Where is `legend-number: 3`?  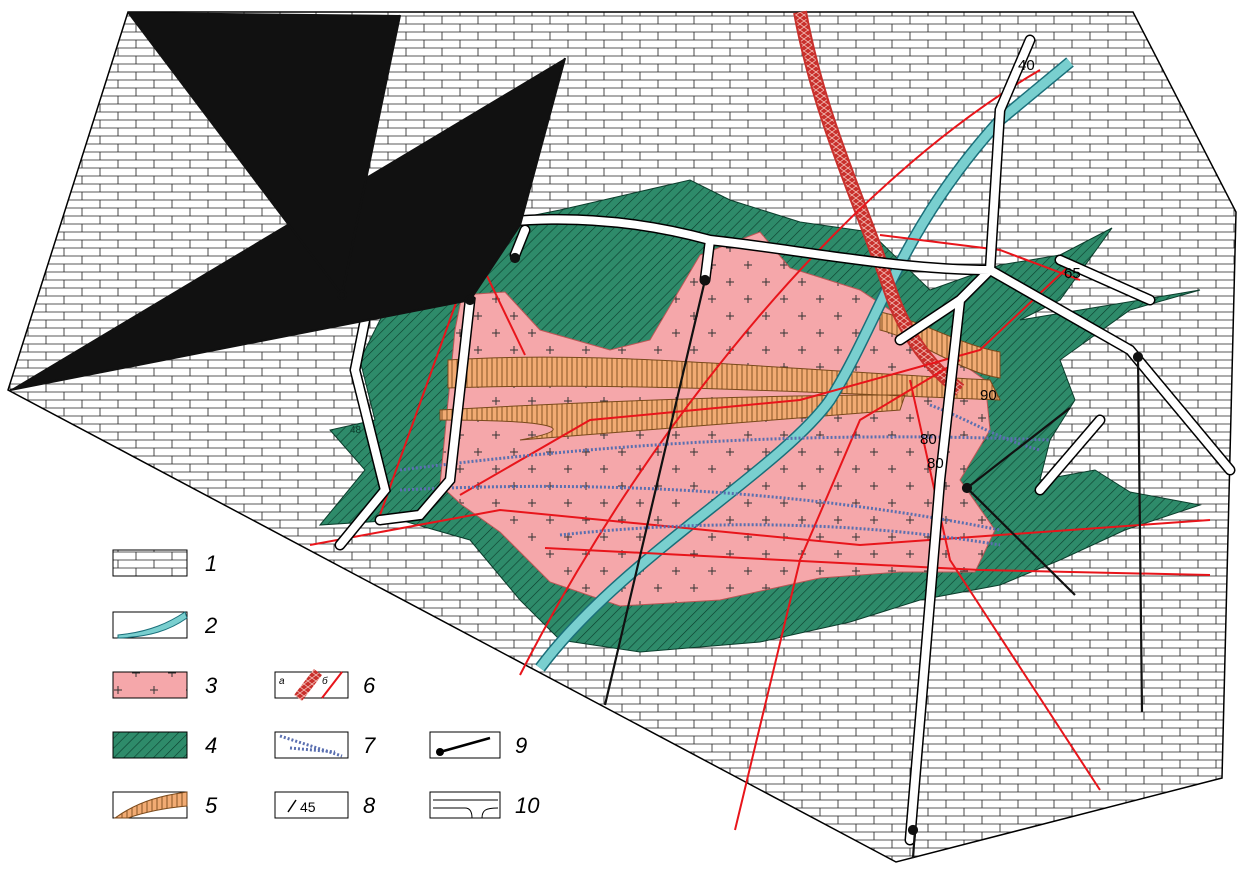
legend-number: 3 is located at coordinates (211, 685).